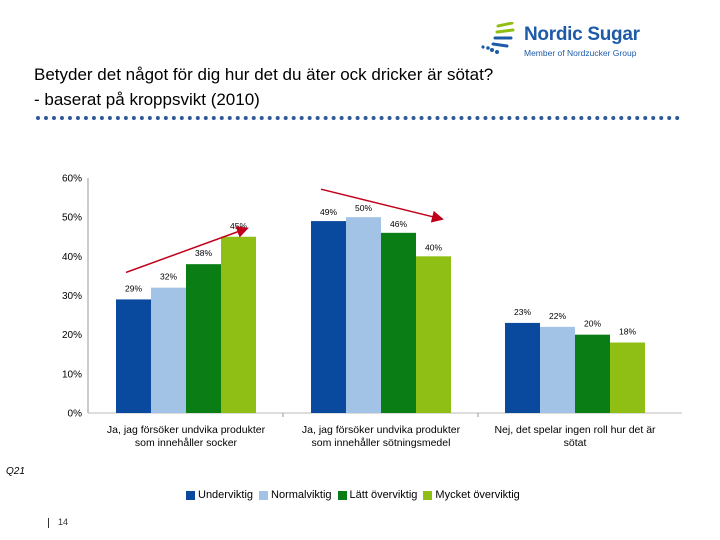 This screenshot has width=720, height=540. I want to click on page-number-divider, so click(48, 522).